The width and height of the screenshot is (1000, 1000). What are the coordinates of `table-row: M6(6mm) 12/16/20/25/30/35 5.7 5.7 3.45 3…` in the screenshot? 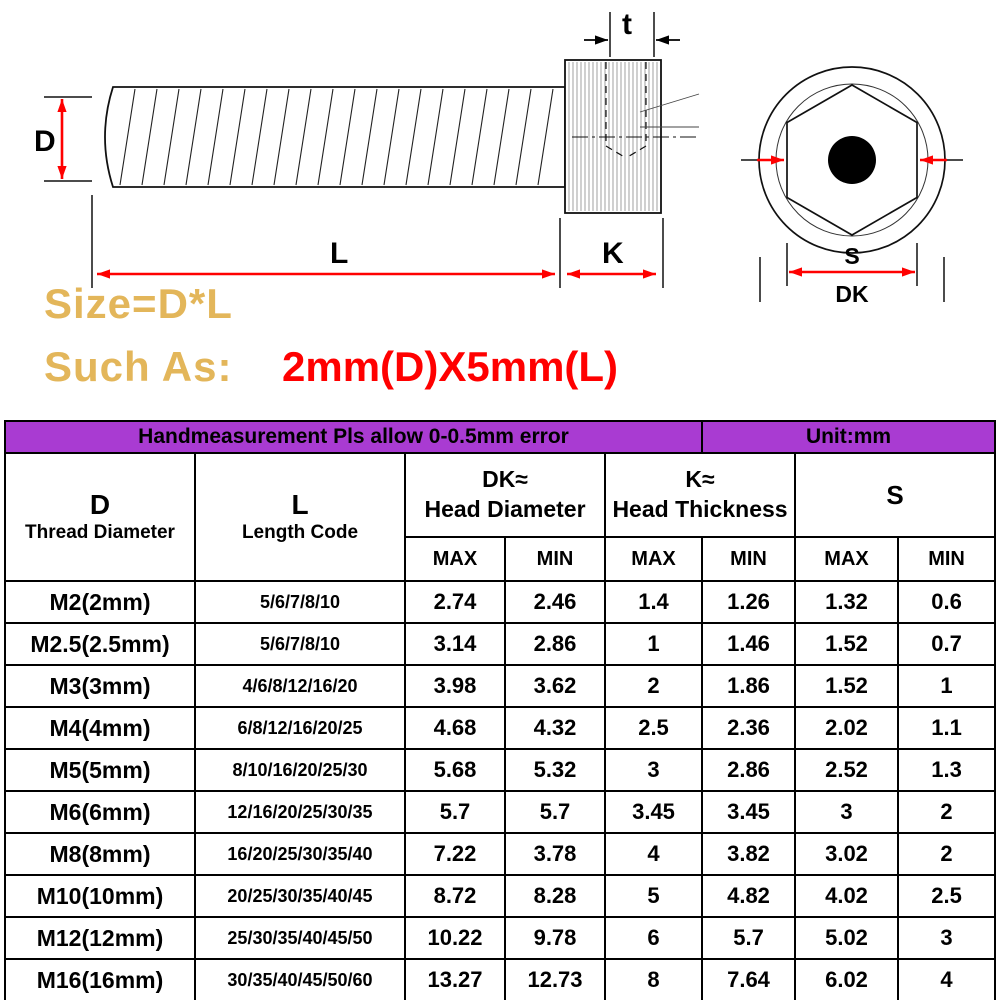 It's located at (500, 812).